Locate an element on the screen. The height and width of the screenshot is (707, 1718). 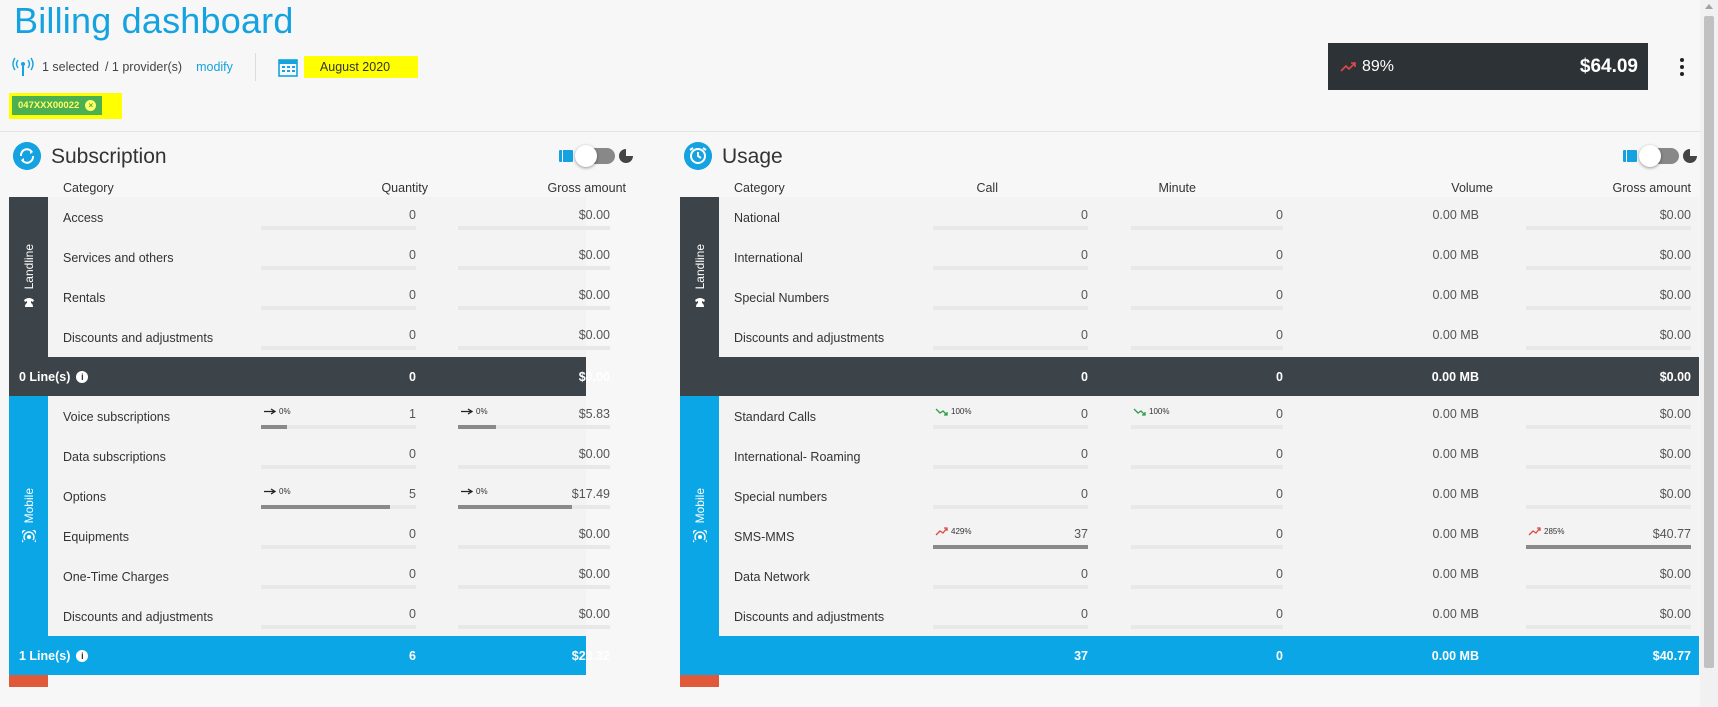
usage-table-view-icon is located at coordinates (1630, 156).